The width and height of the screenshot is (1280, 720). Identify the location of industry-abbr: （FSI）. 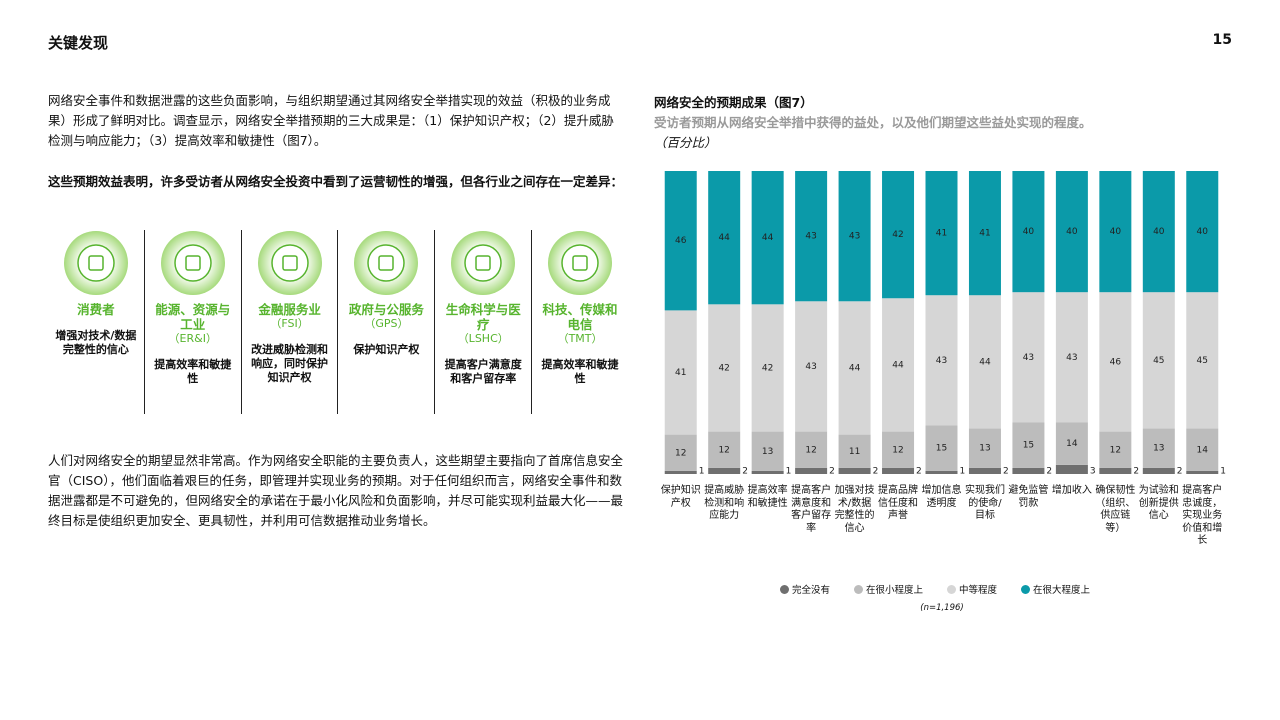
(289, 323).